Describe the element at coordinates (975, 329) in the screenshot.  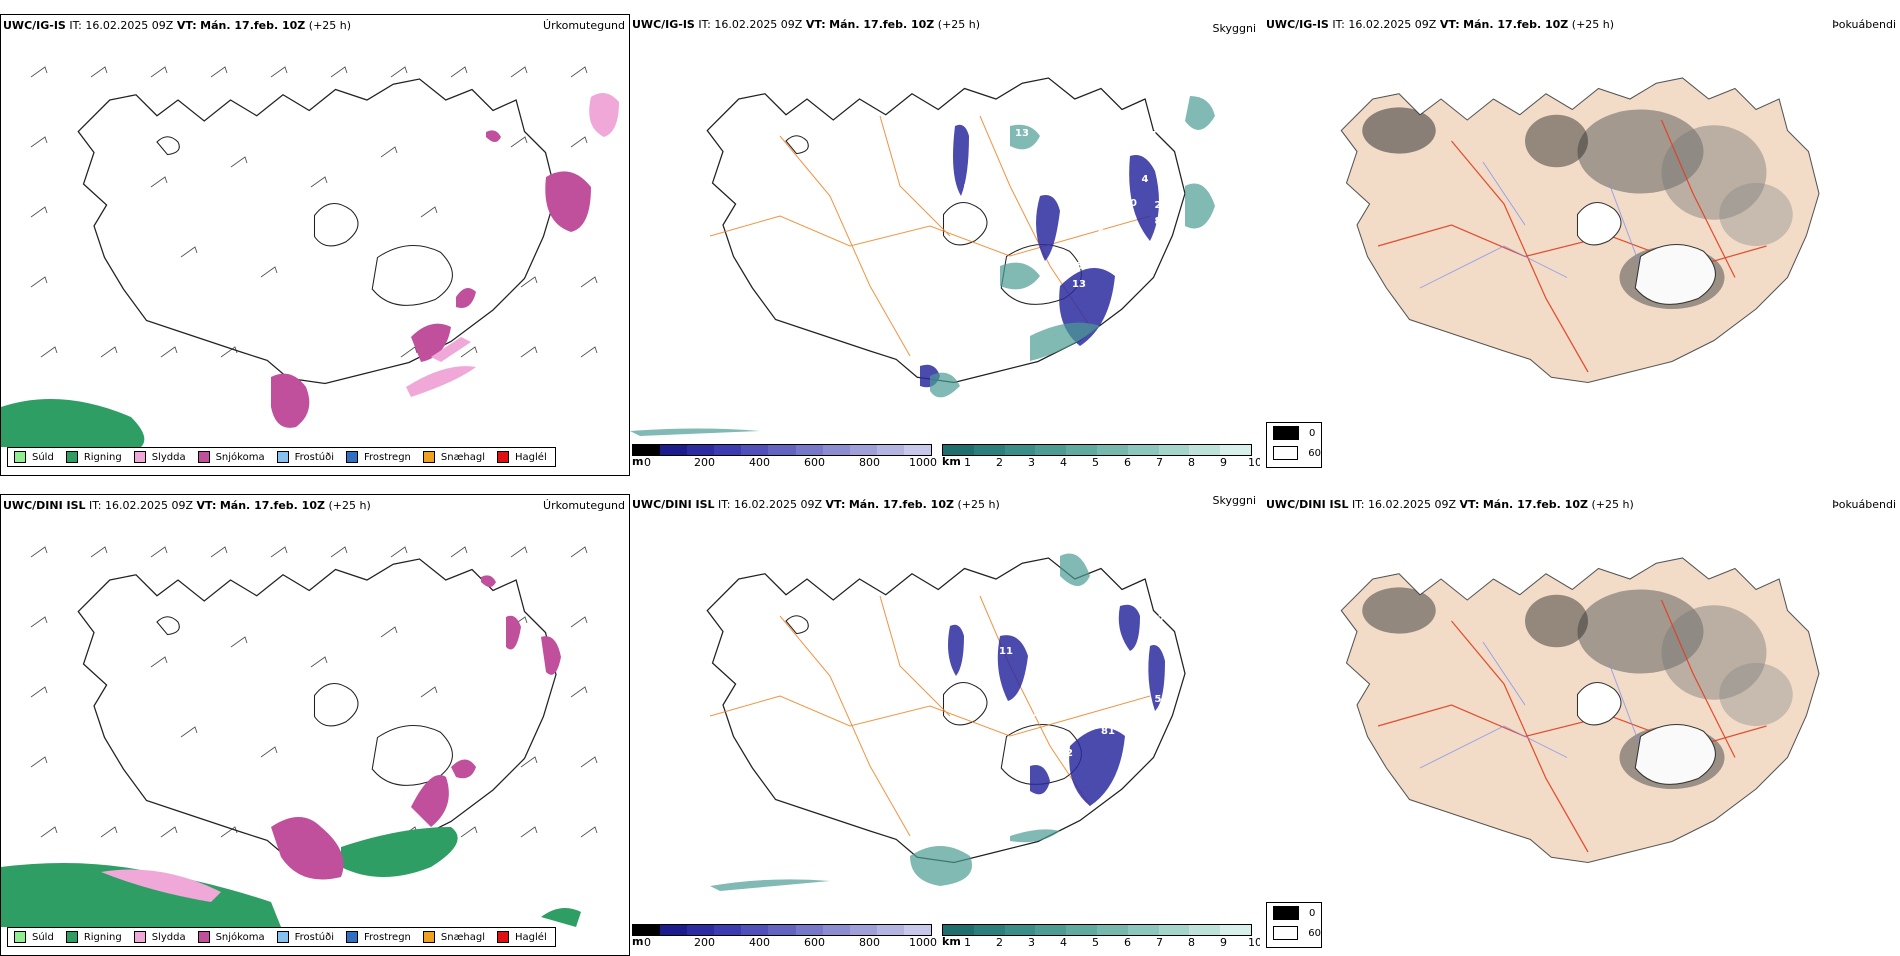
I see `visibility-label: 82` at that location.